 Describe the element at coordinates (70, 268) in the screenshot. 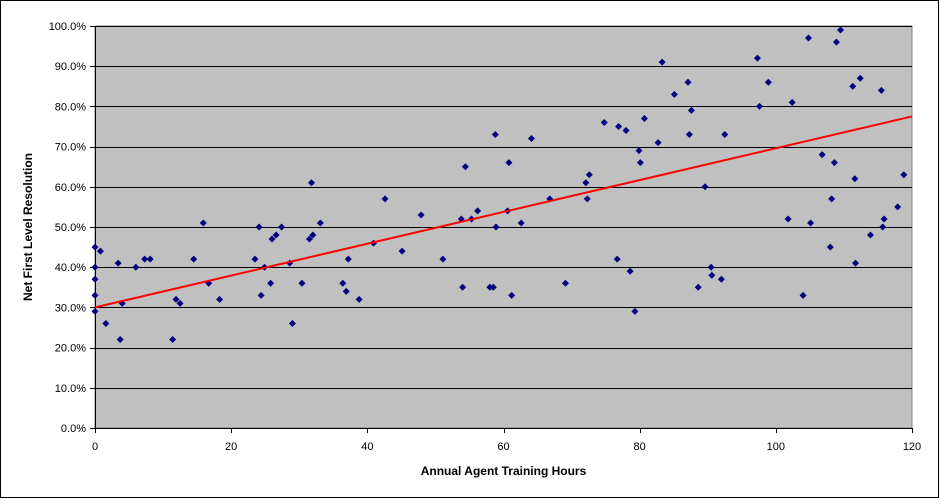

I see `y-tick-label: 40.0%` at that location.